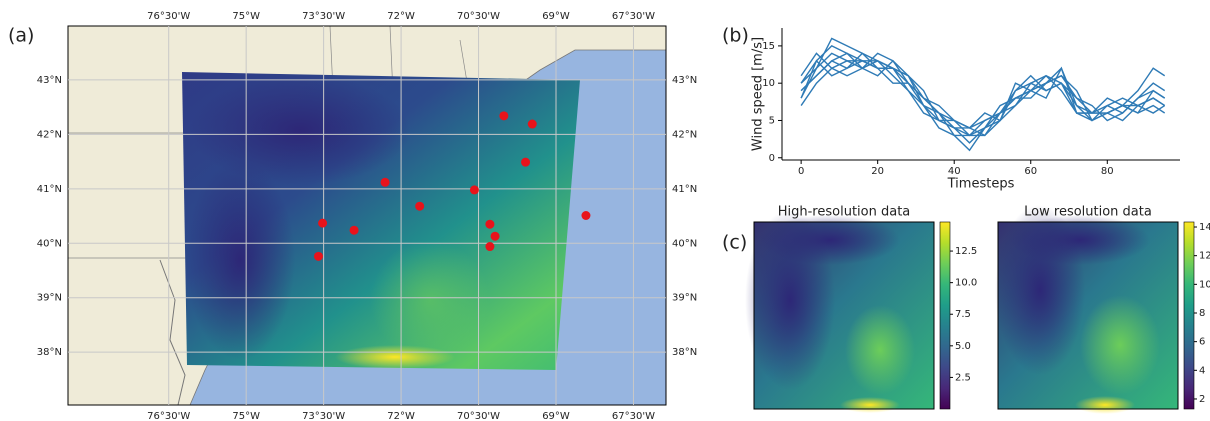 The height and width of the screenshot is (421, 1210). What do you see at coordinates (981, 184) in the screenshot?
I see `x-axis-label: Timesteps` at bounding box center [981, 184].